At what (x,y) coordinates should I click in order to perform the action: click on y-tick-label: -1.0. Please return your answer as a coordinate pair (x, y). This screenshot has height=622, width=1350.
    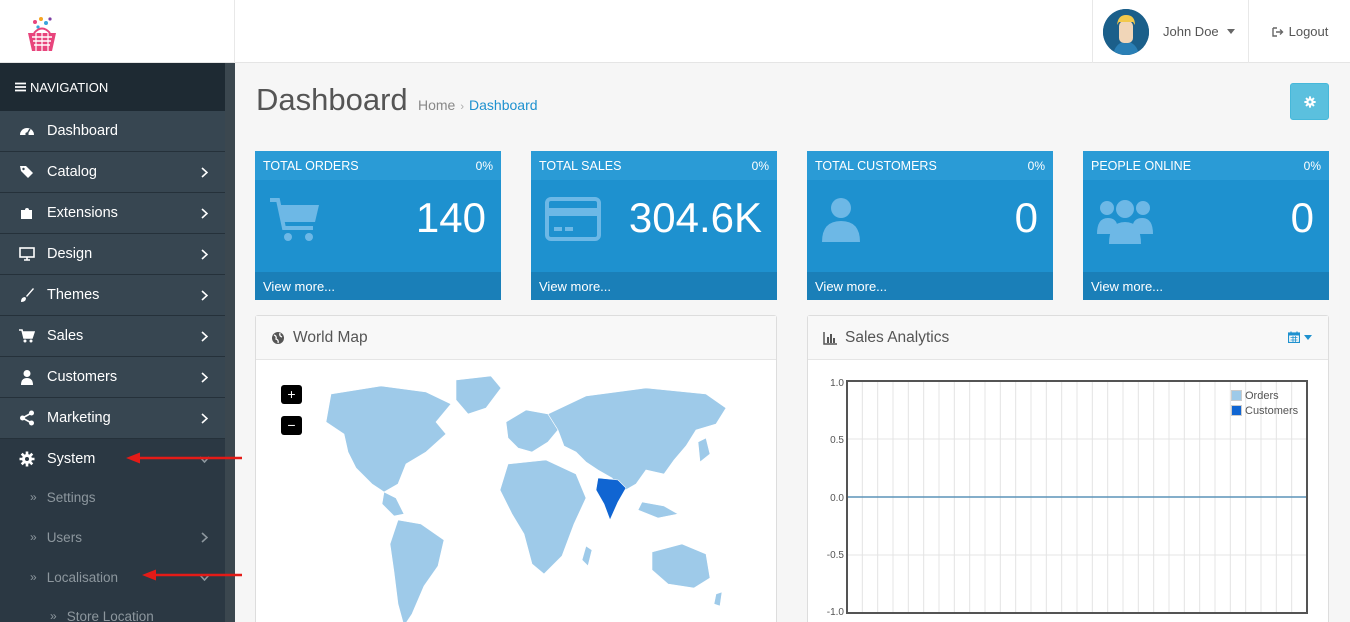
    Looking at the image, I should click on (835, 612).